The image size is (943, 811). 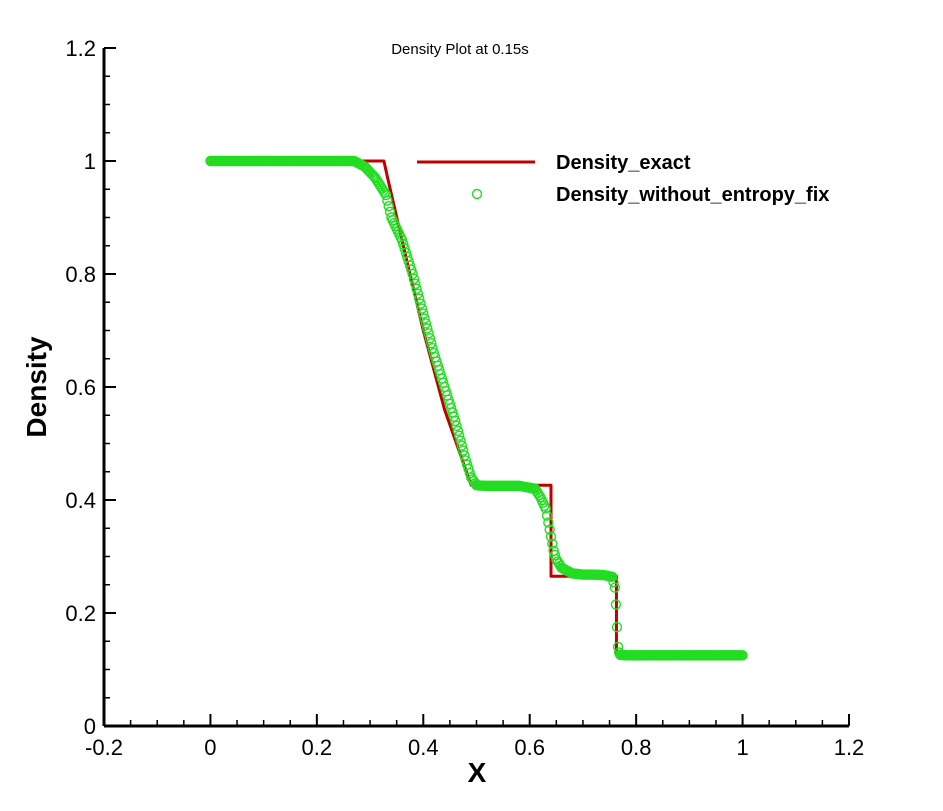 What do you see at coordinates (90, 161) in the screenshot?
I see `y-tick-label: 1` at bounding box center [90, 161].